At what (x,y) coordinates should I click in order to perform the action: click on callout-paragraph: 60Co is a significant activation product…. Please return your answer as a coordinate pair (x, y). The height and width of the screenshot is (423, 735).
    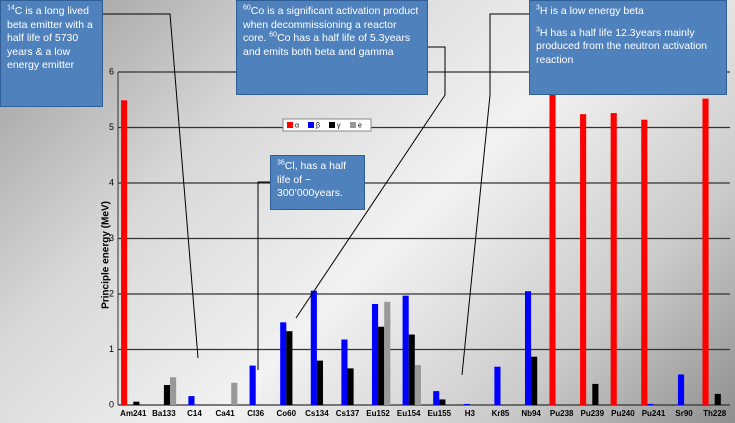
    Looking at the image, I should click on (332, 32).